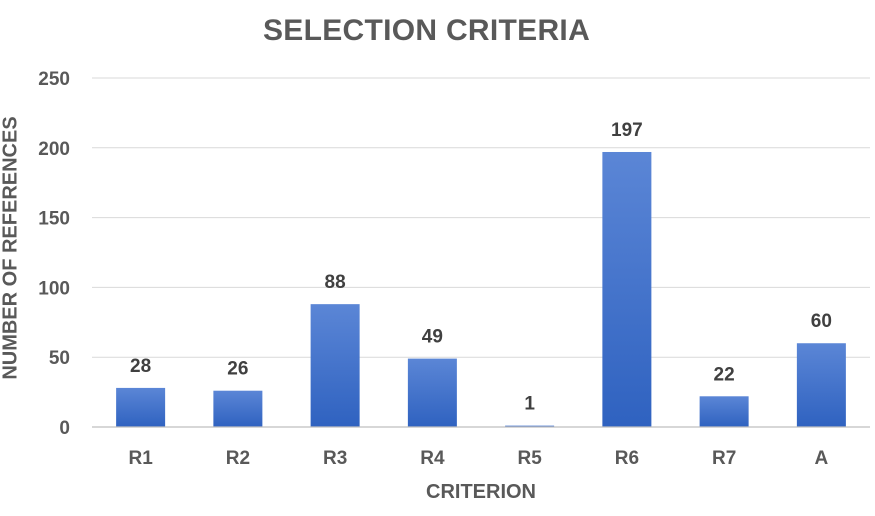 Image resolution: width=875 pixels, height=516 pixels. What do you see at coordinates (426, 30) in the screenshot?
I see `chart-title: SELECTION CRITERIA` at bounding box center [426, 30].